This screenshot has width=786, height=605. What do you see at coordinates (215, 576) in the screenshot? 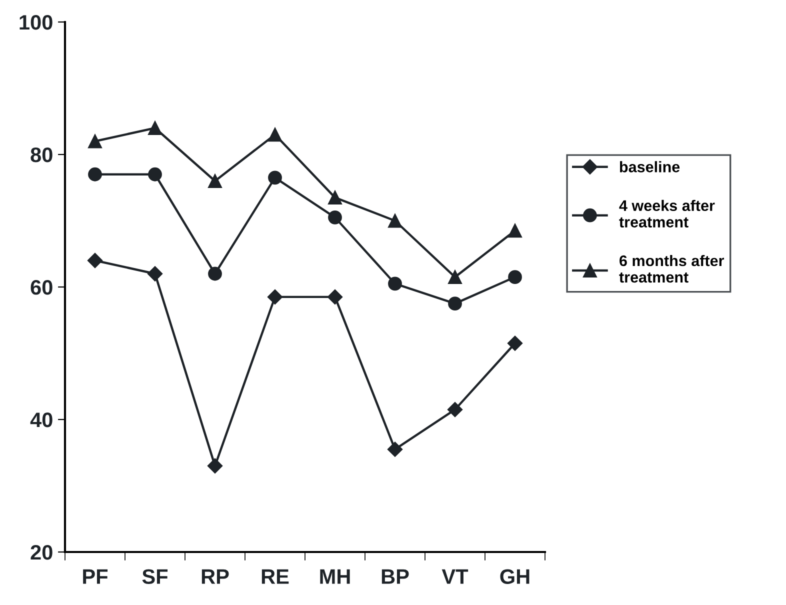
I see `x-tick-label: RP` at bounding box center [215, 576].